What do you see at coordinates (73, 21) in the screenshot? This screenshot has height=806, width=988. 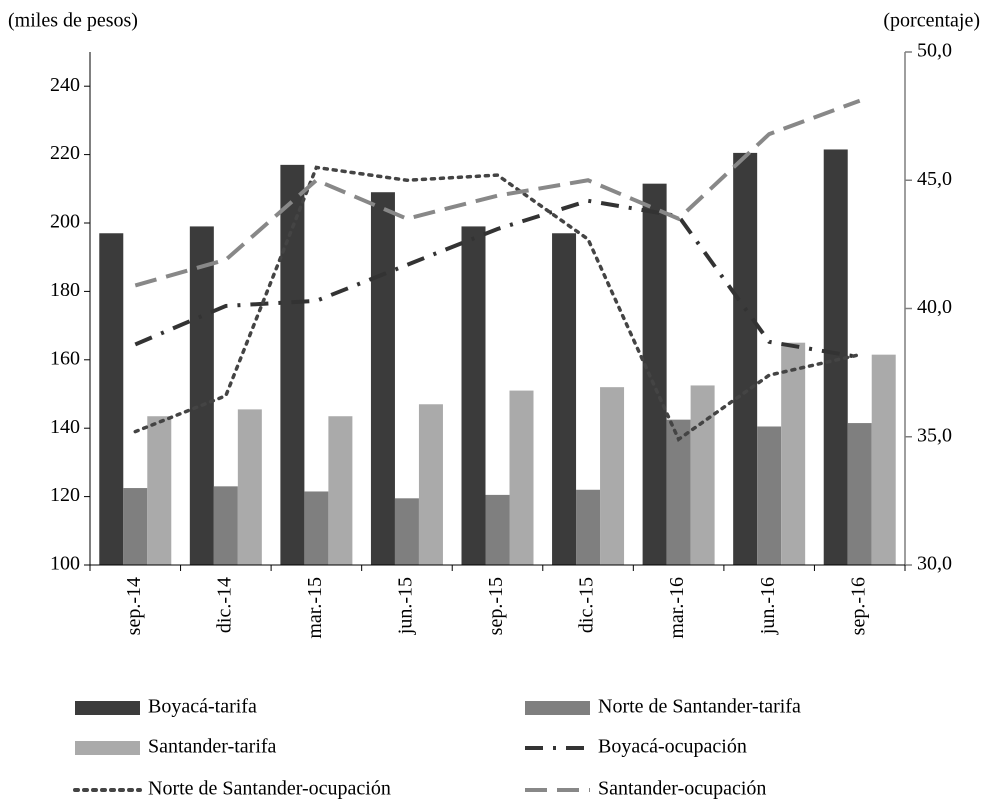 I see `y-axis-label: (miles de pesos)` at bounding box center [73, 21].